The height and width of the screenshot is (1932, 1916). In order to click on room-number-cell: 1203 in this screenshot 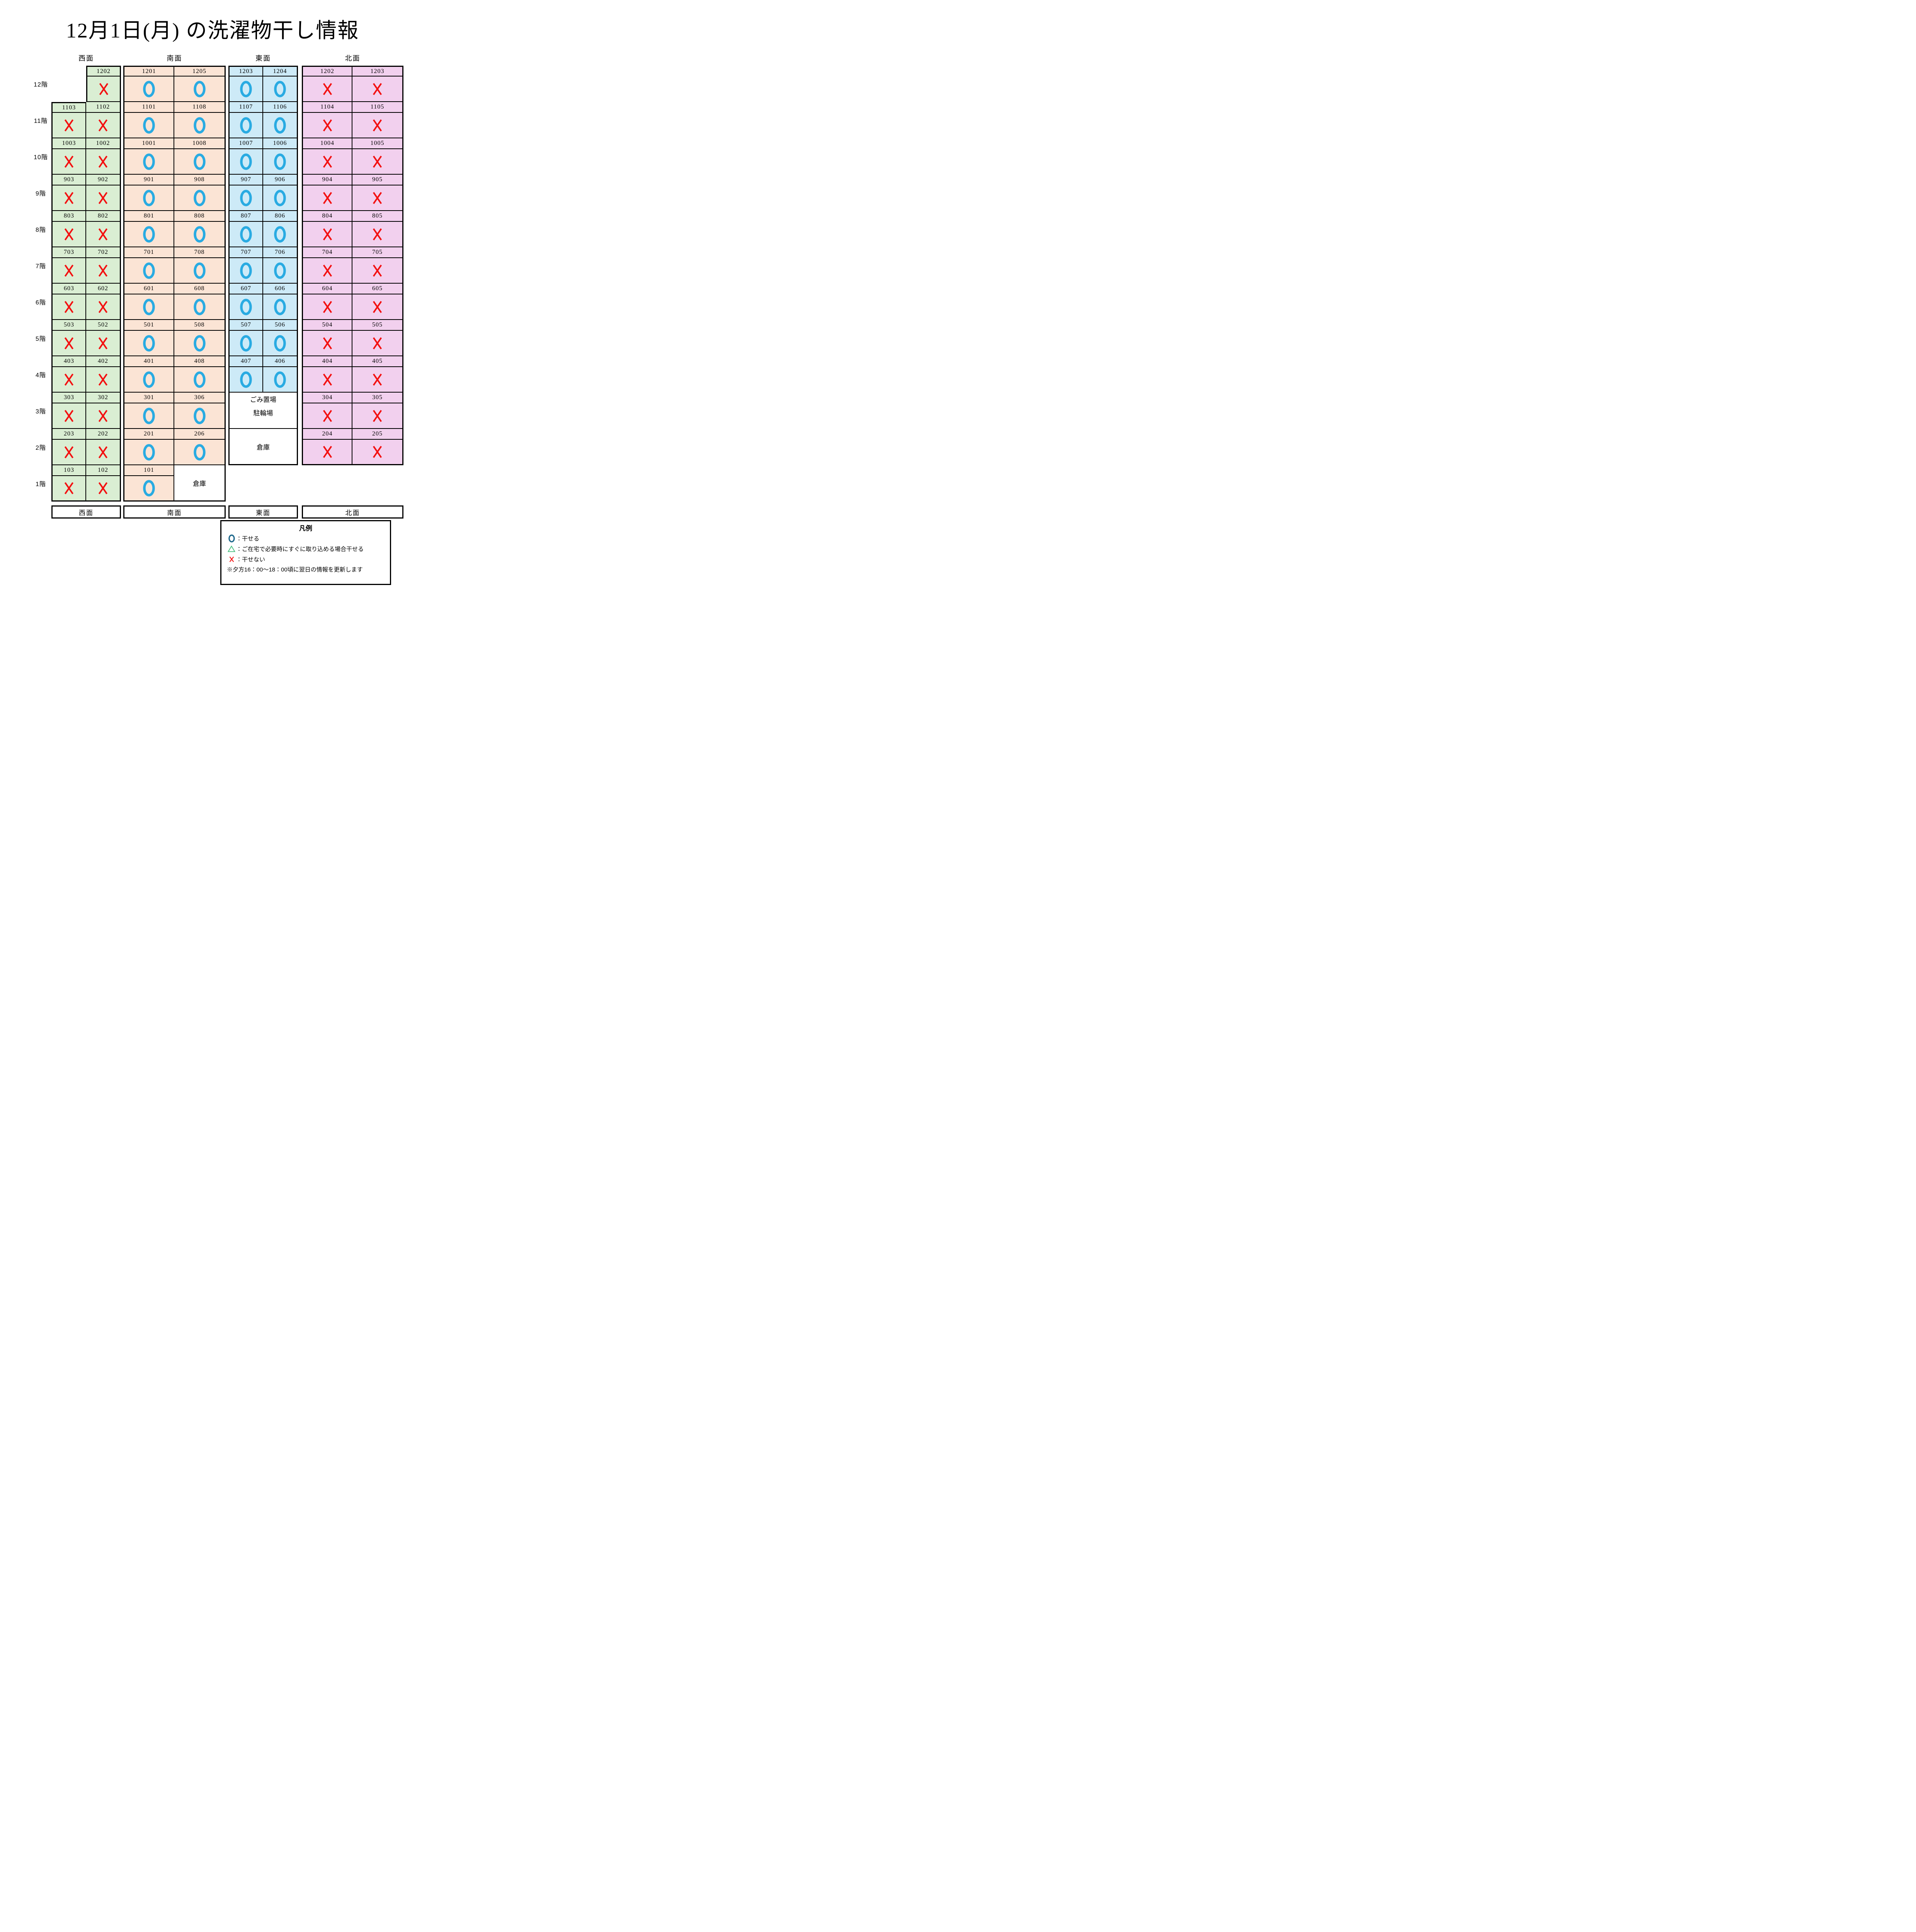, I will do `click(245, 71)`.